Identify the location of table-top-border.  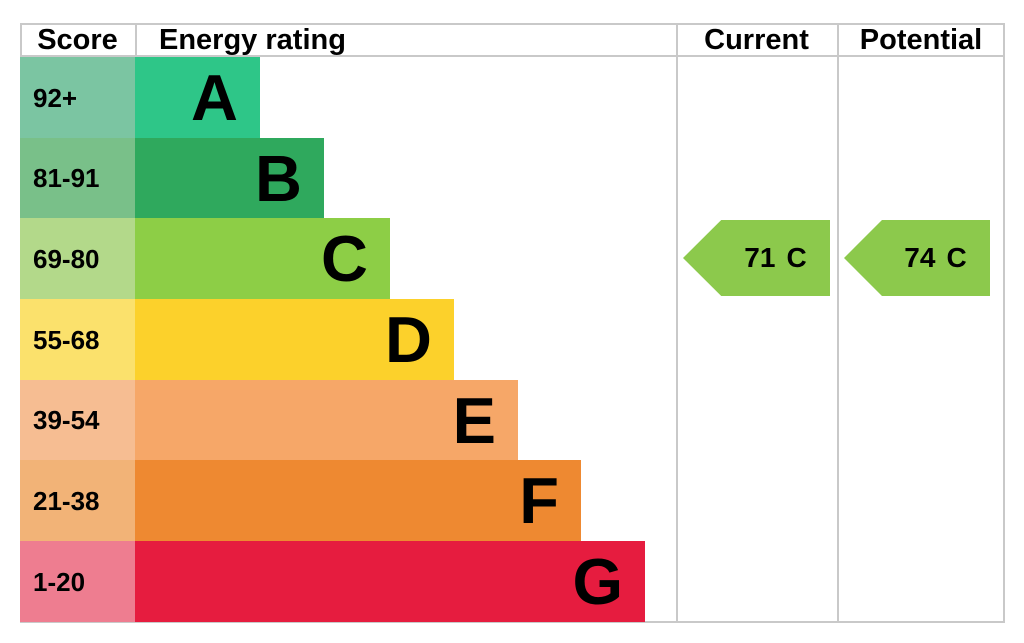
(512, 24).